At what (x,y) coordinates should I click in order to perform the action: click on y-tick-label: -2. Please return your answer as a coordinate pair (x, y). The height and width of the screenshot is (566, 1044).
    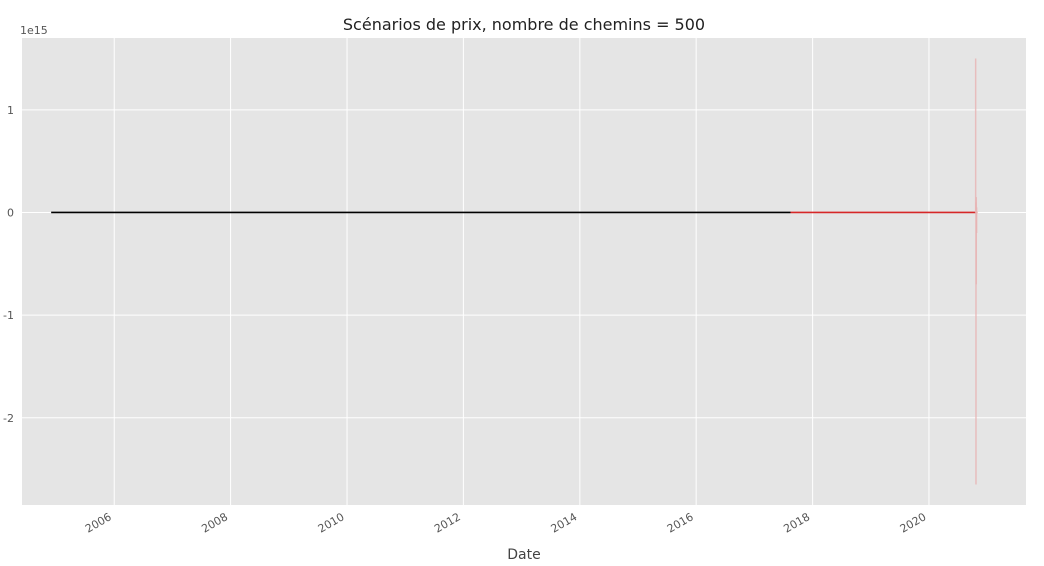
    Looking at the image, I should click on (8, 418).